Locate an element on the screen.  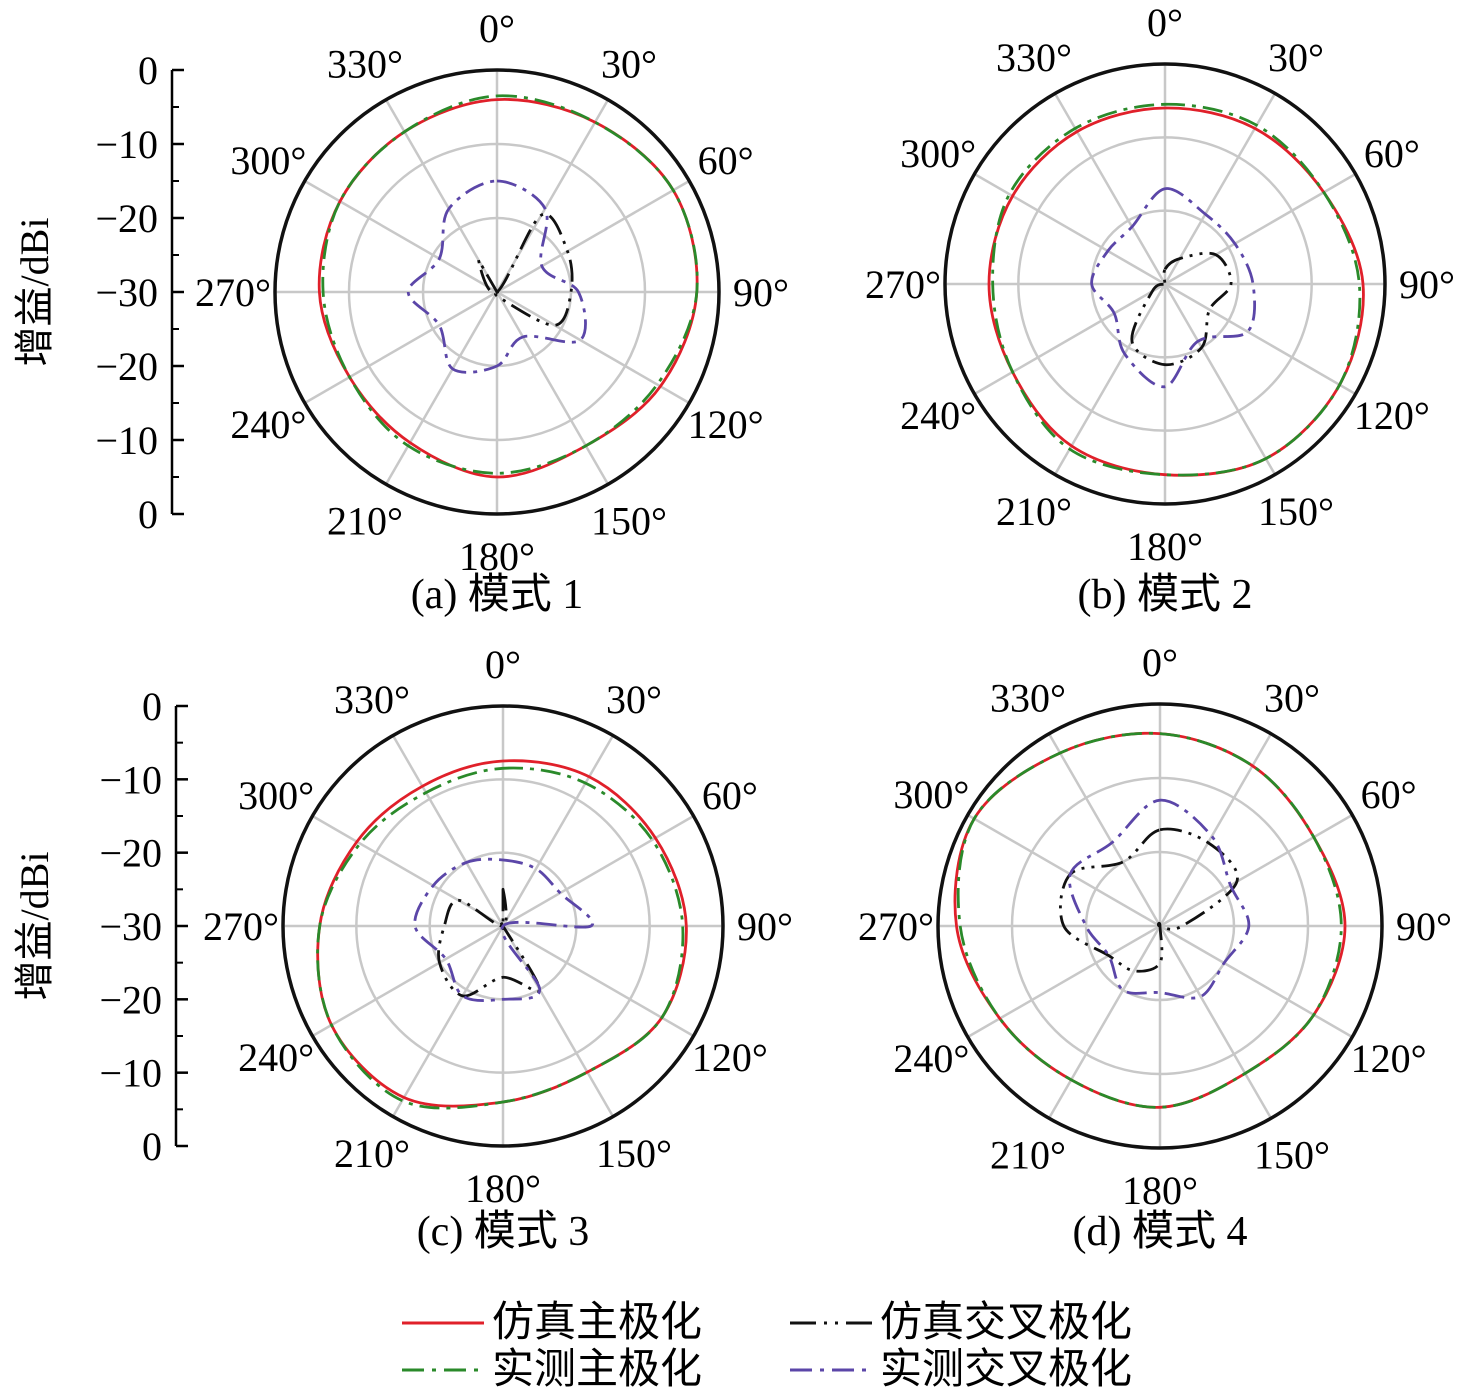
legend: 仿真主极化 仿真交叉极化 实测主极化 实测交叉极化 is located at coordinates (767, 1346).